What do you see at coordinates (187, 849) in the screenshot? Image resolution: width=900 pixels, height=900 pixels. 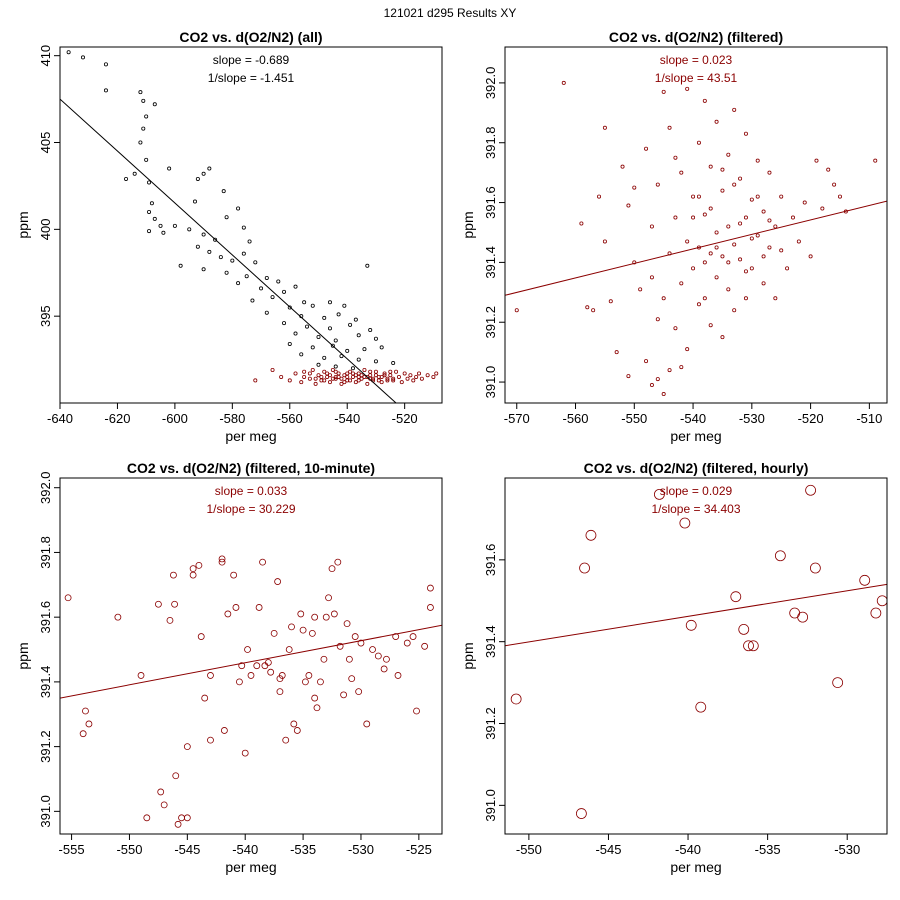 I see `x-tick-label: -545` at bounding box center [187, 849].